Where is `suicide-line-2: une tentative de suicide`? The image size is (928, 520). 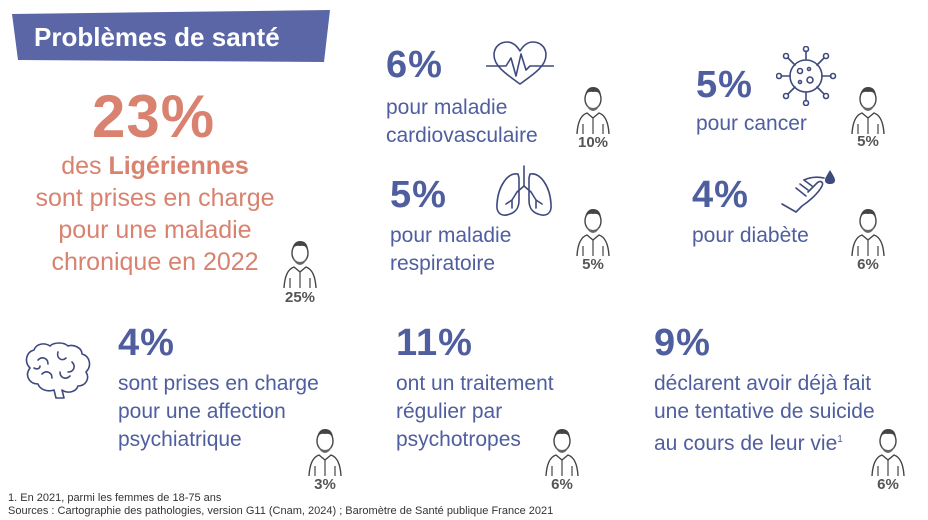
suicide-line-2: une tentative de suicide is located at coordinates (764, 411).